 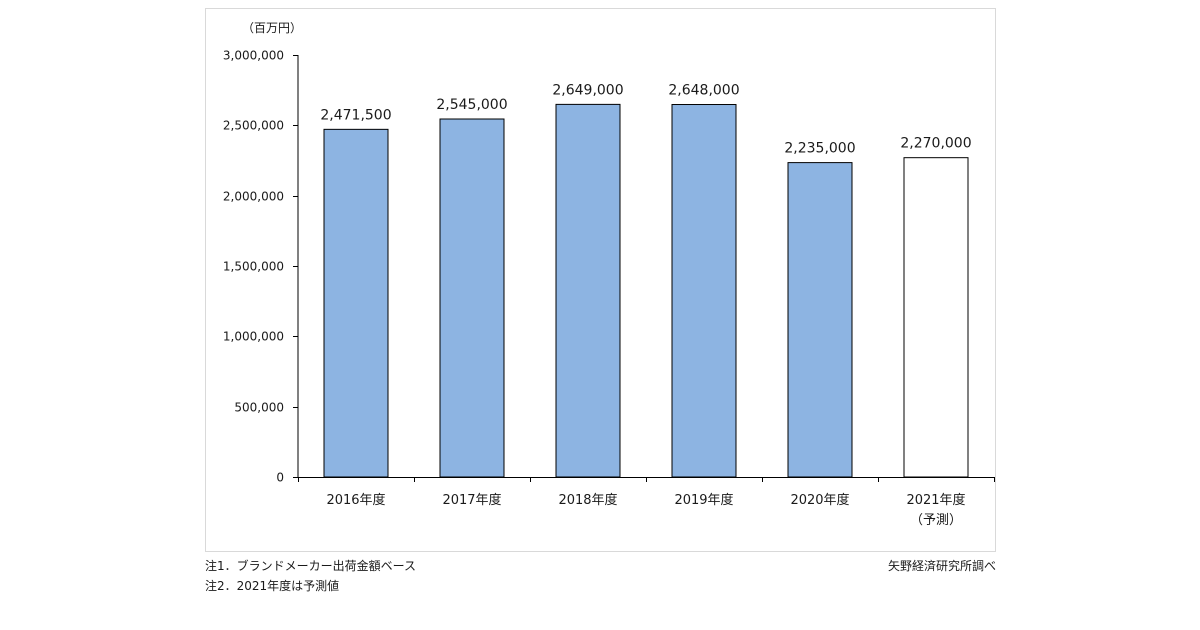 What do you see at coordinates (703, 500) in the screenshot?
I see `x-tick-label: 2019年度` at bounding box center [703, 500].